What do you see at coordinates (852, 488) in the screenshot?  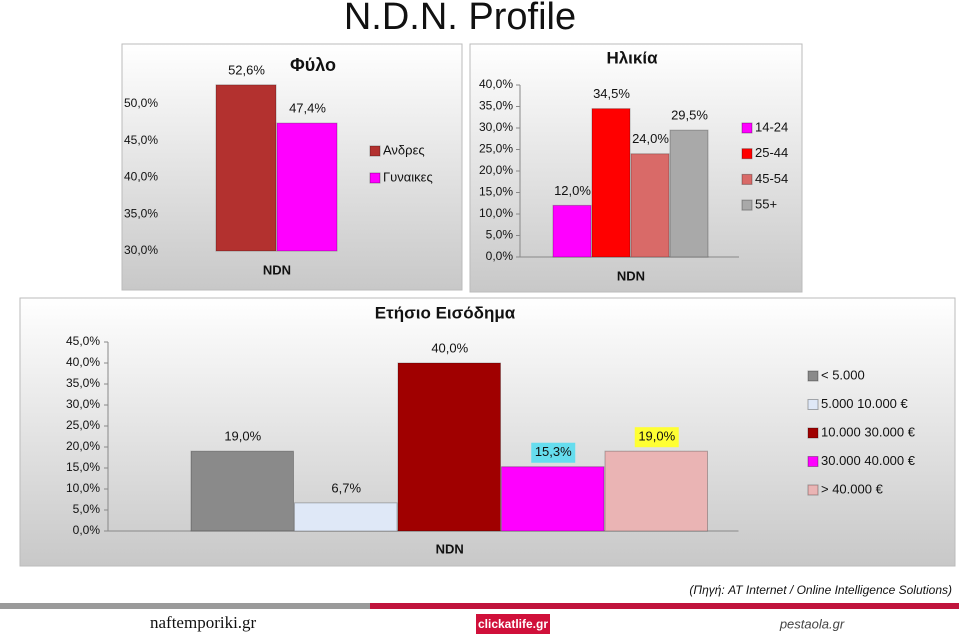 I see `legend-label: > 40.000 €` at bounding box center [852, 488].